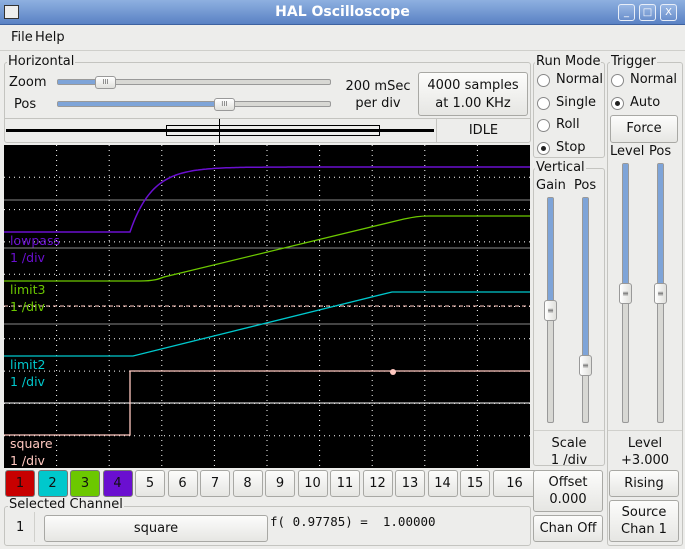 The image size is (685, 549). Describe the element at coordinates (550, 310) in the screenshot. I see `gain-slider-handle: ≡` at that location.